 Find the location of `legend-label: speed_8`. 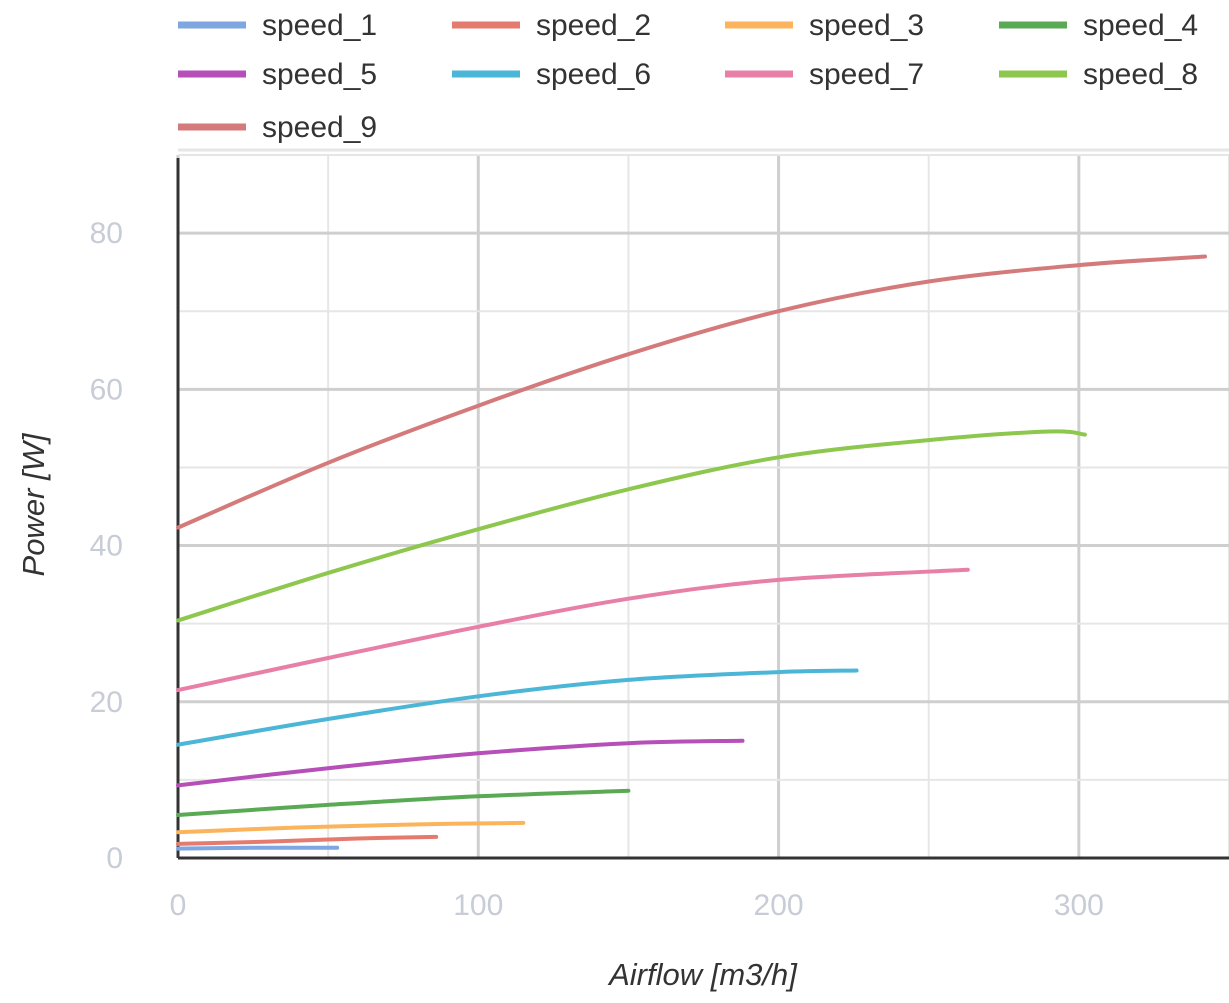

legend-label: speed_8 is located at coordinates (1140, 74).